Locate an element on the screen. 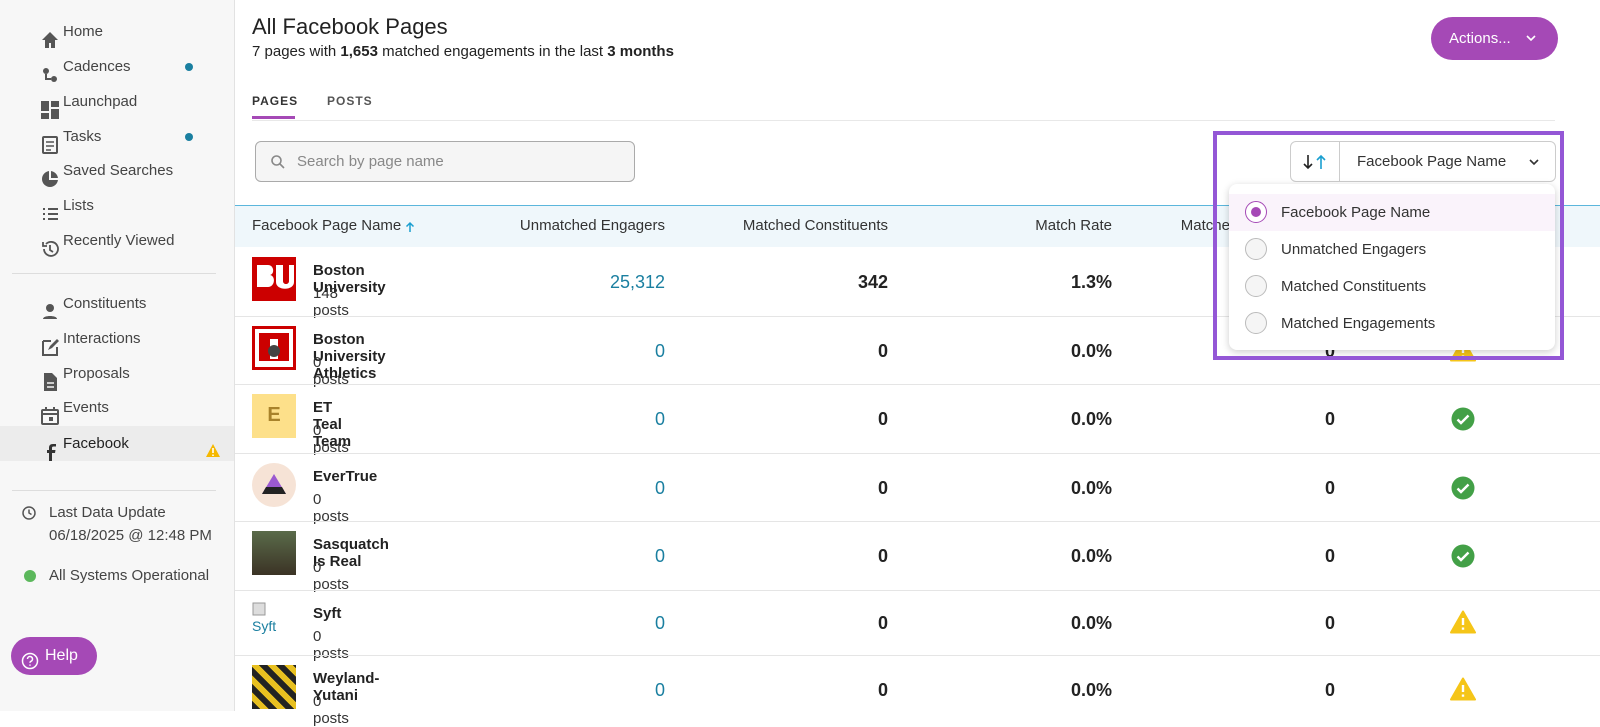 The image size is (1600, 727). nav-label: Home is located at coordinates (83, 31).